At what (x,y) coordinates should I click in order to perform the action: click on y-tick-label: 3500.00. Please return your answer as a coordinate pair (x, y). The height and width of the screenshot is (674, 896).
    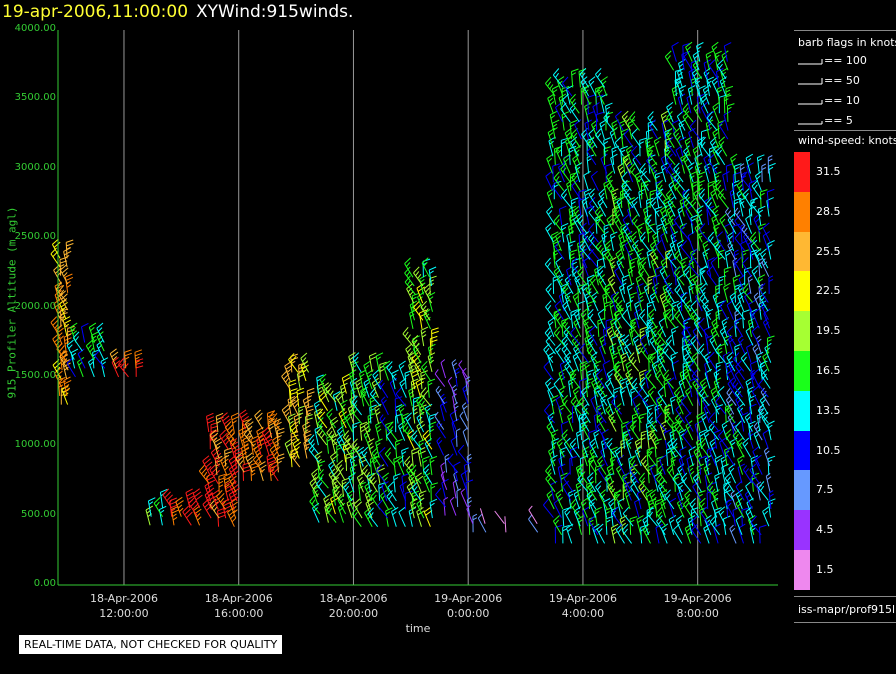
    Looking at the image, I should click on (35, 98).